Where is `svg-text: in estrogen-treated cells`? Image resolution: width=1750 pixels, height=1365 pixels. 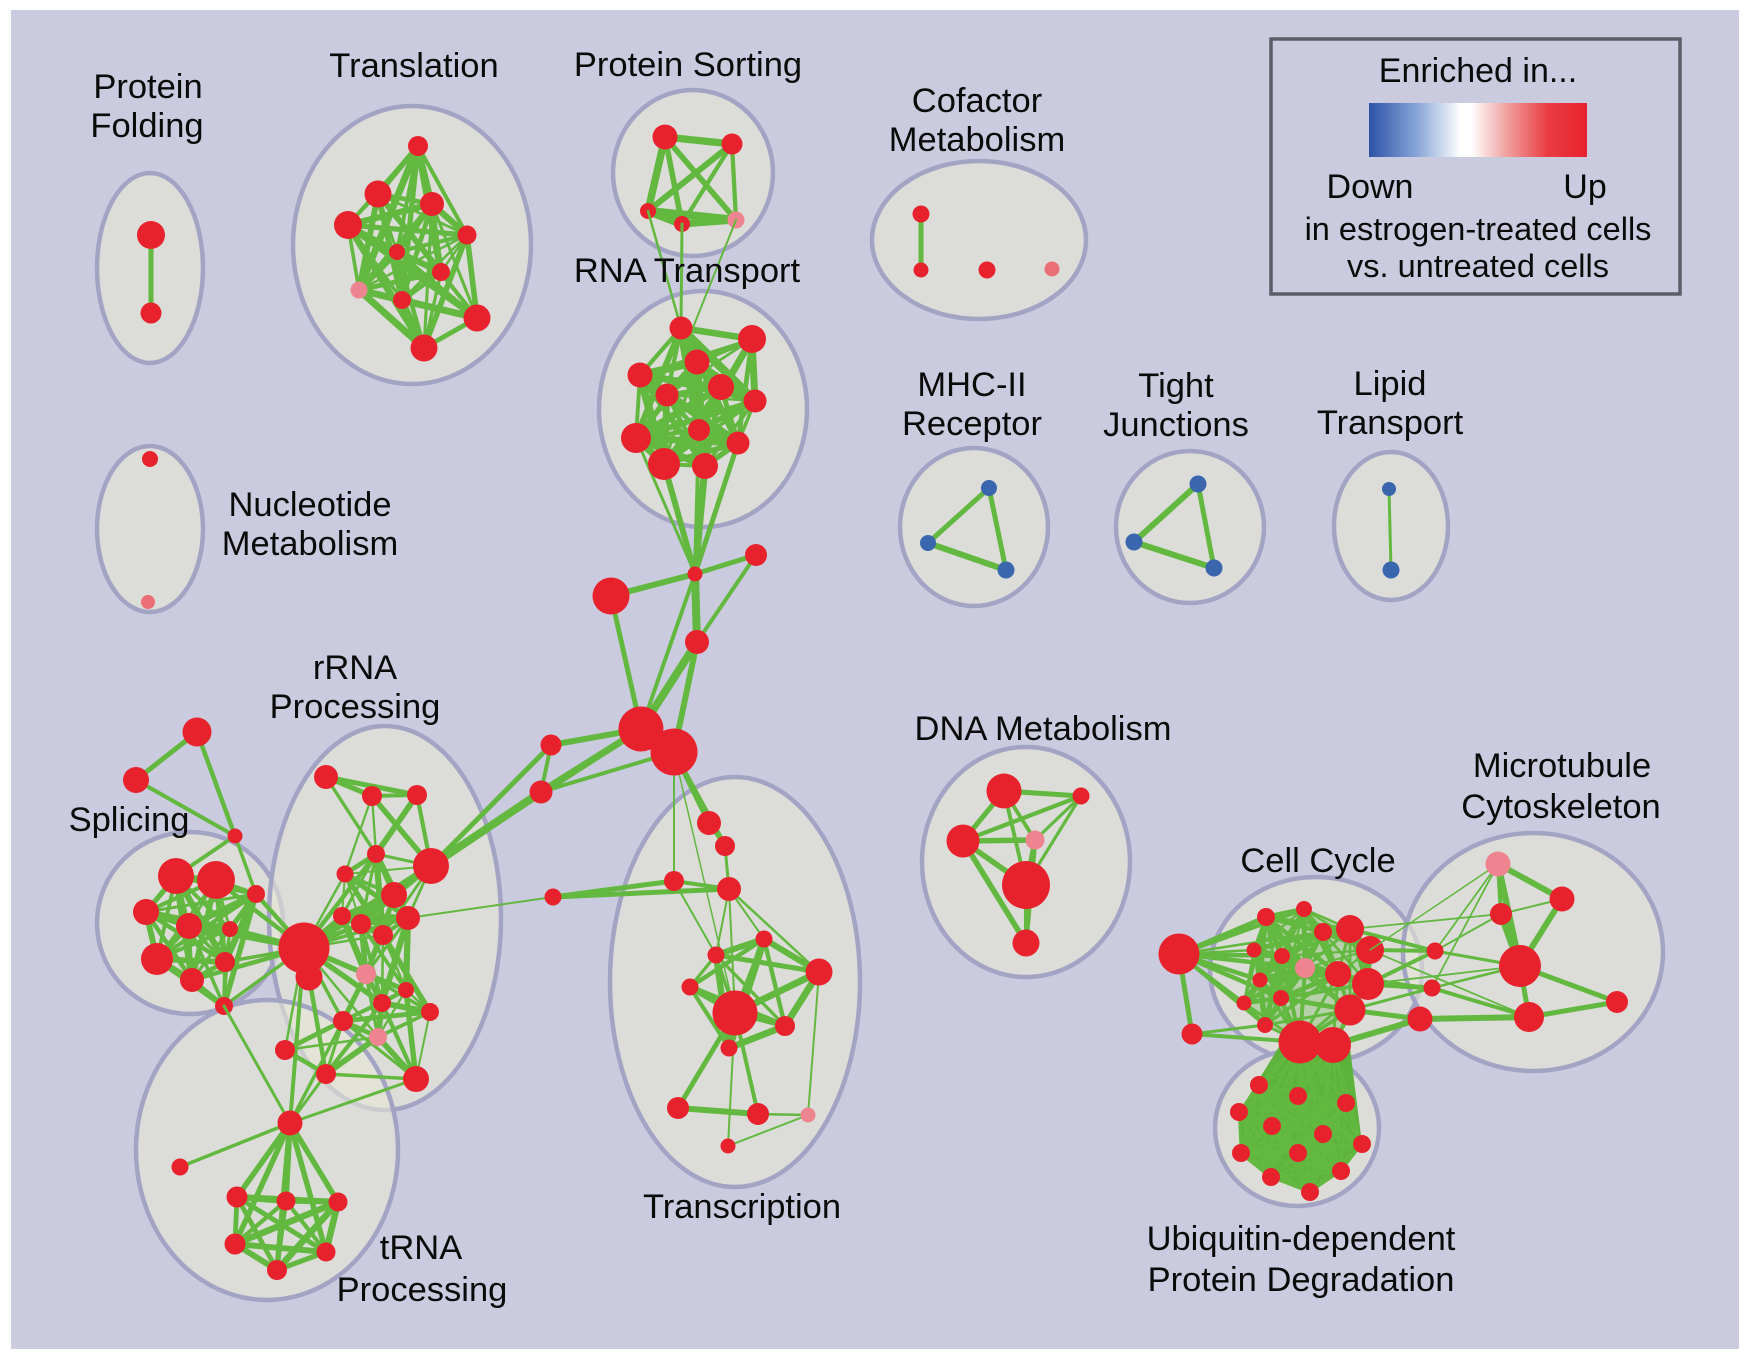
svg-text: in estrogen-treated cells is located at coordinates (1478, 229).